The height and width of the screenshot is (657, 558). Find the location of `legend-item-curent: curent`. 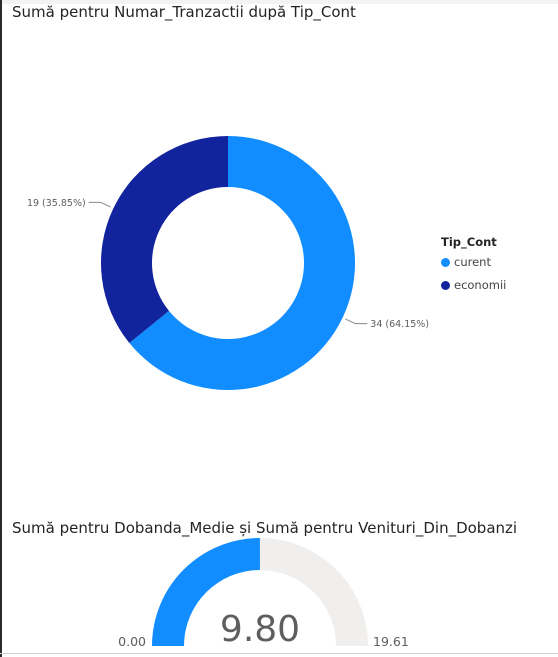

legend-item-curent: curent is located at coordinates (466, 262).